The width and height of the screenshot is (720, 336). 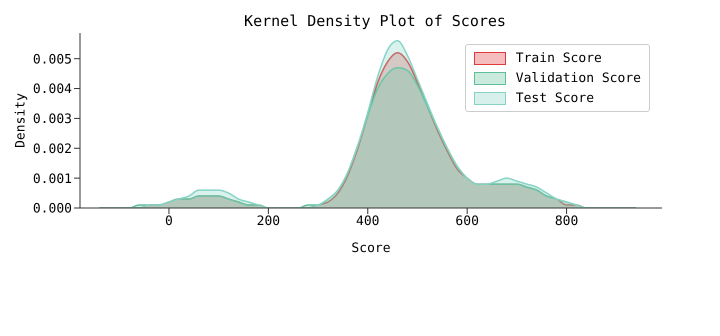 What do you see at coordinates (559, 58) in the screenshot?
I see `legend-label: Train Score` at bounding box center [559, 58].